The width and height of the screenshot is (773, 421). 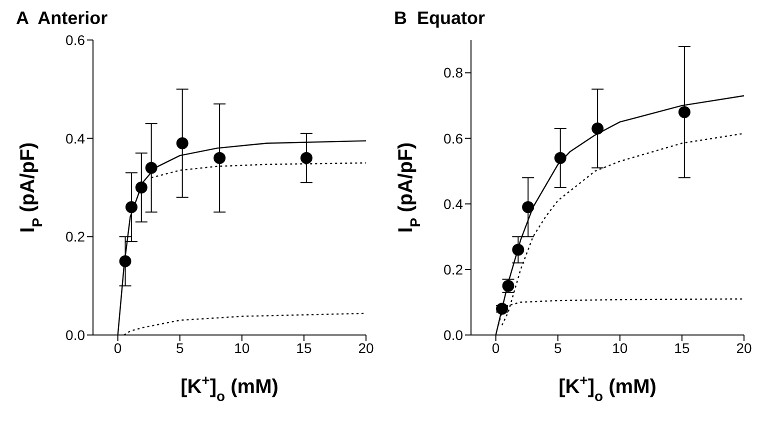 I want to click on chart-title: A Anterior, so click(x=62, y=19).